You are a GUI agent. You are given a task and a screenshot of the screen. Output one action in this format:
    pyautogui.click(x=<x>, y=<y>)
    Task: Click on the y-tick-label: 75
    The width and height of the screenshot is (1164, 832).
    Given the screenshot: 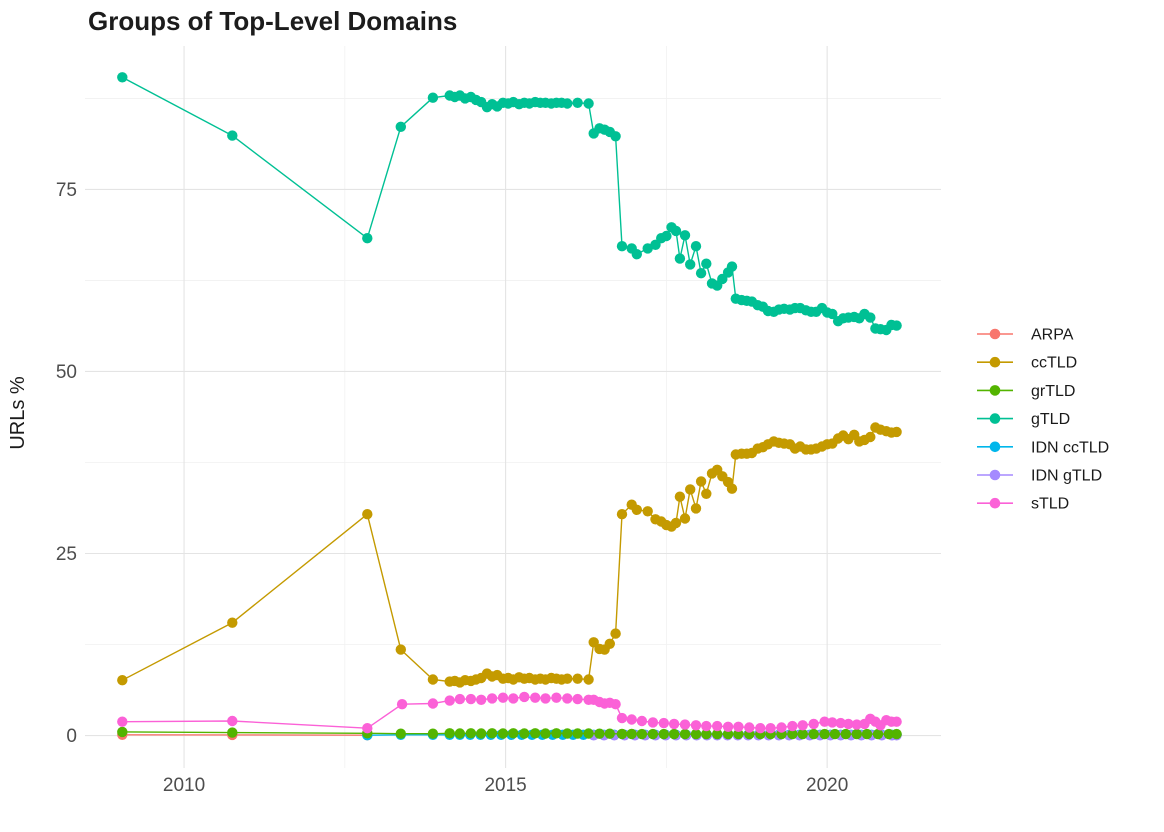 What is the action you would take?
    pyautogui.click(x=66, y=190)
    